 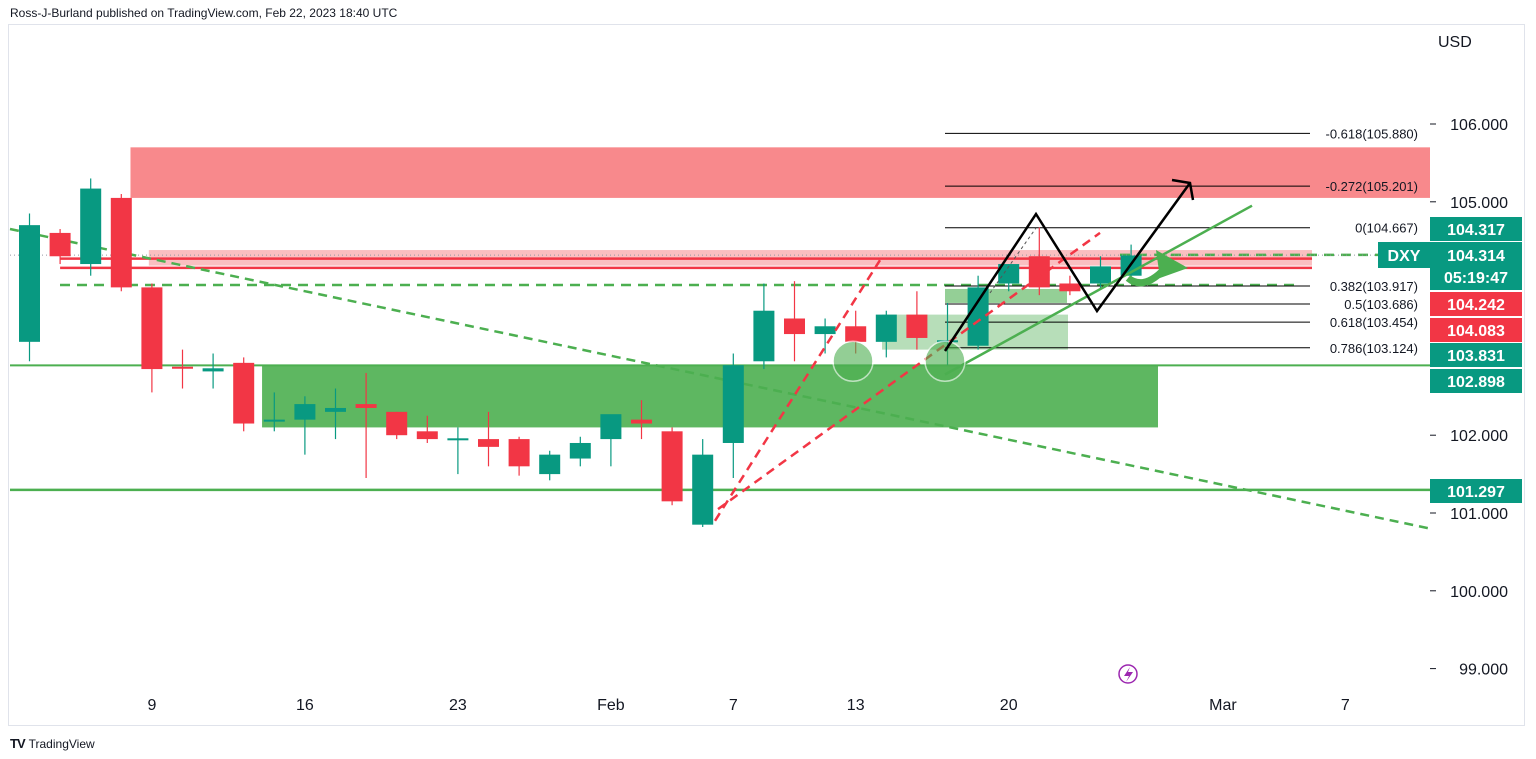 I want to click on x-tick-label: 9, so click(x=151, y=705).